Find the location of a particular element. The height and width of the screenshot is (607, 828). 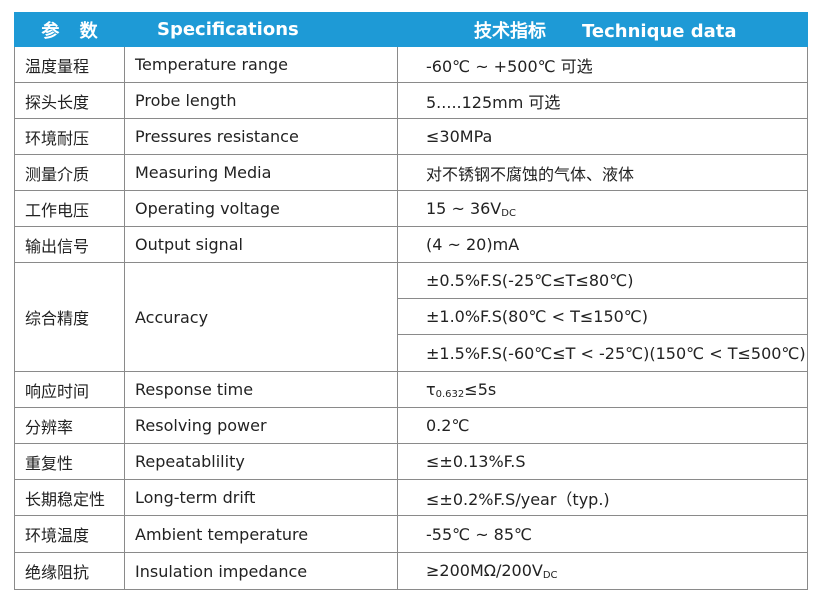

table-row: 环境耐压 Pressures resistance ≤30MPa is located at coordinates (411, 136).